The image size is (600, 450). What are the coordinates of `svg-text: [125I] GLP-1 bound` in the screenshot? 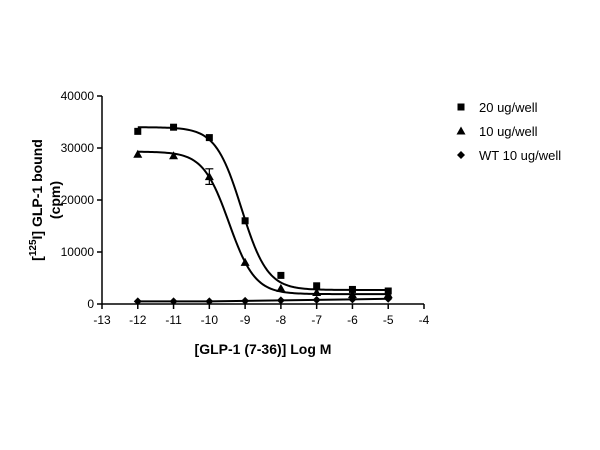 It's located at (36, 200).